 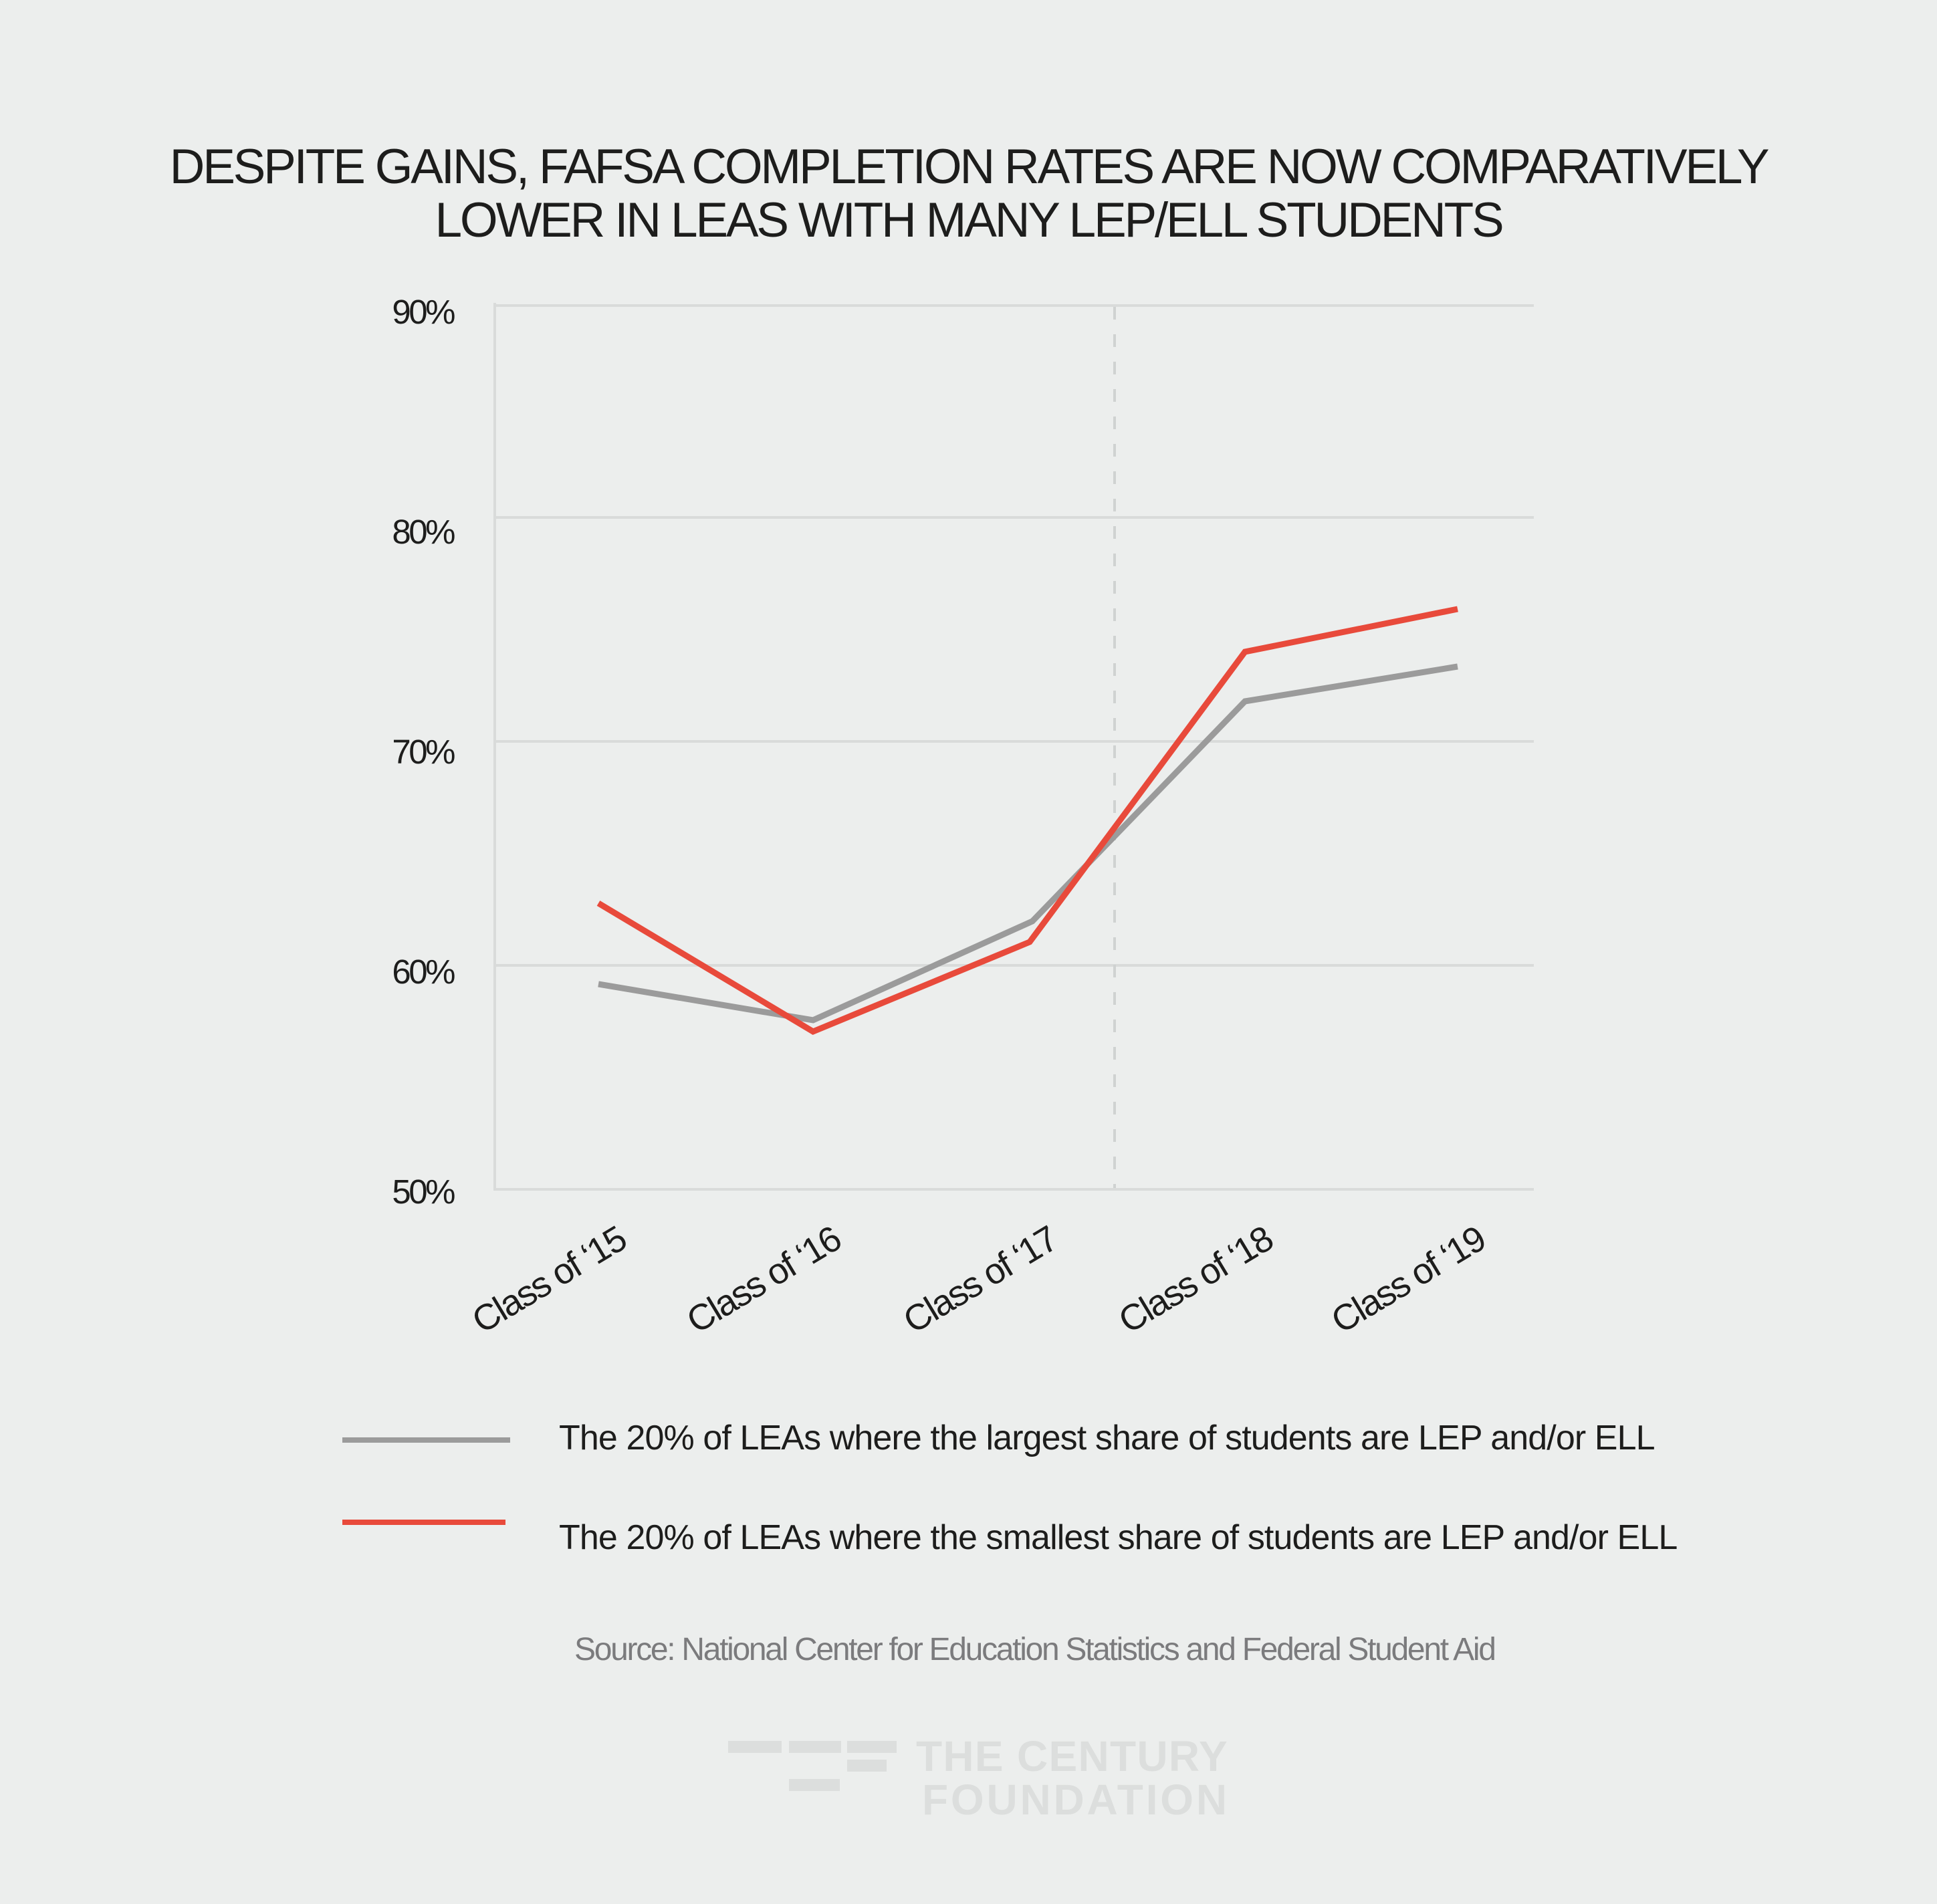 I want to click on svg-text: Class of ‘19, so click(x=1408, y=1280).